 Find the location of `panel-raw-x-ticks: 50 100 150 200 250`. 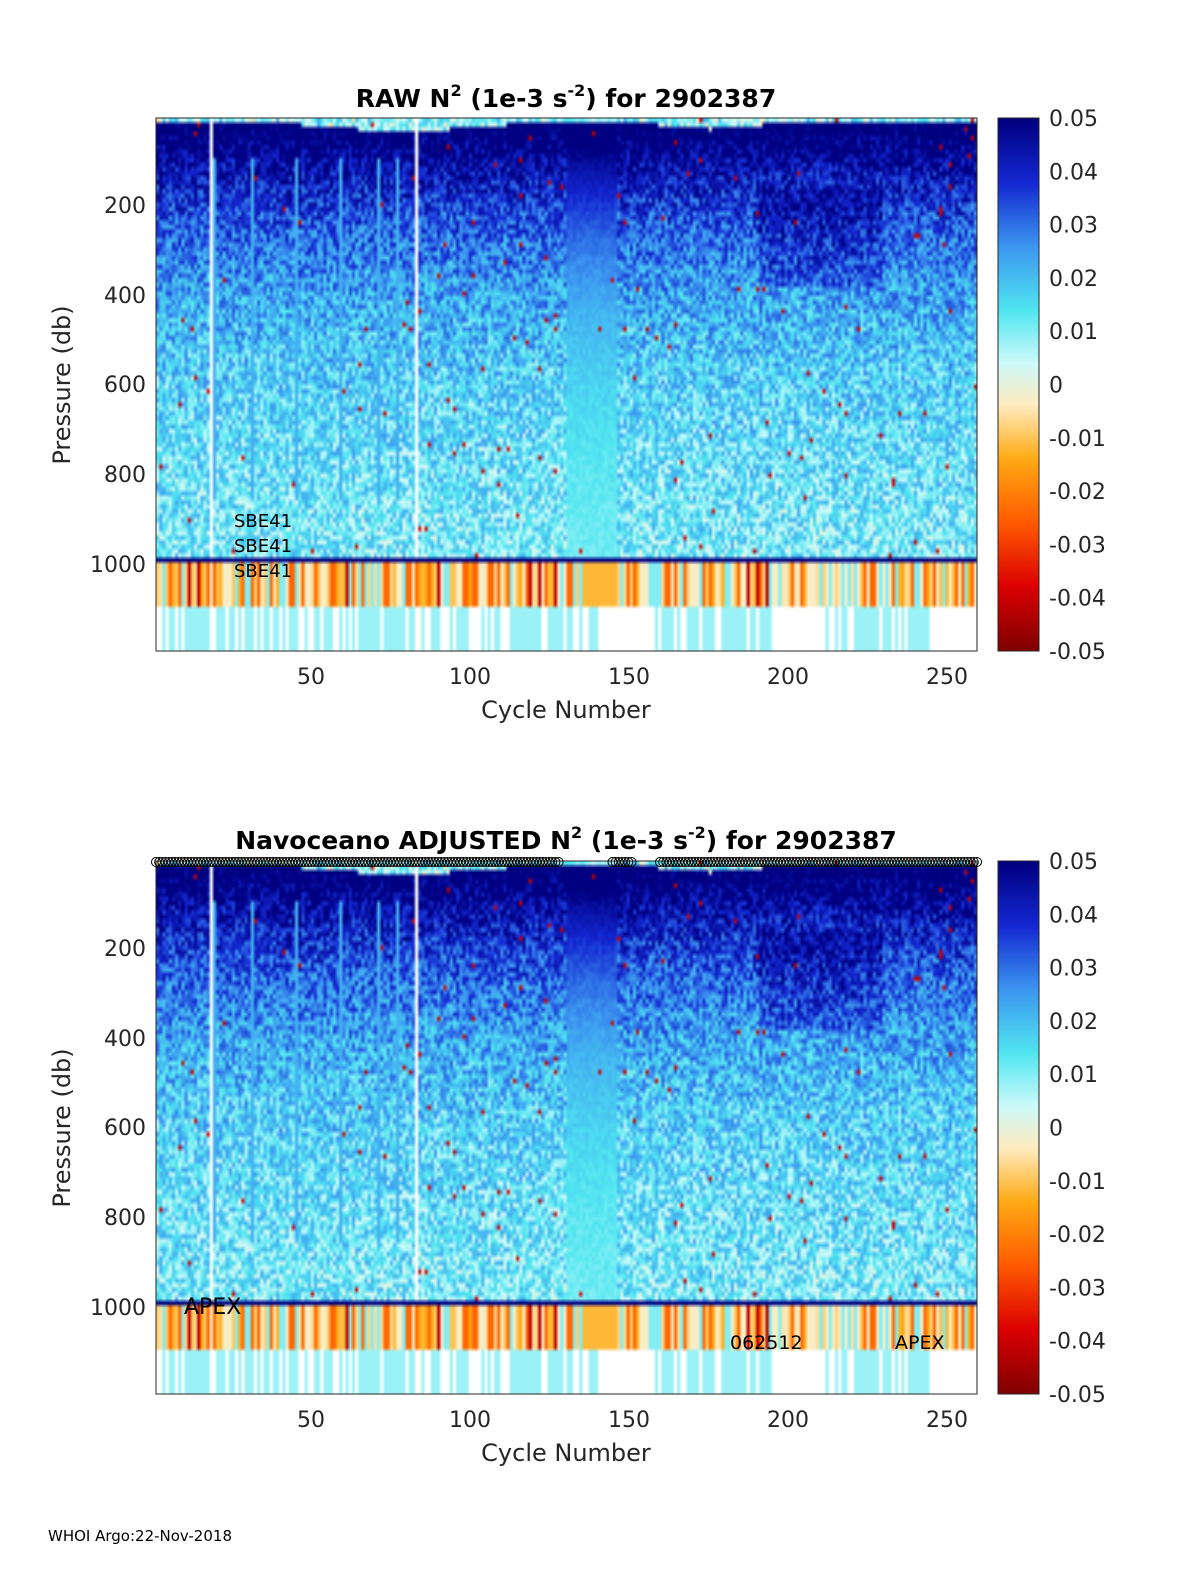

panel-raw-x-ticks: 50 100 150 200 250 is located at coordinates (632, 677).